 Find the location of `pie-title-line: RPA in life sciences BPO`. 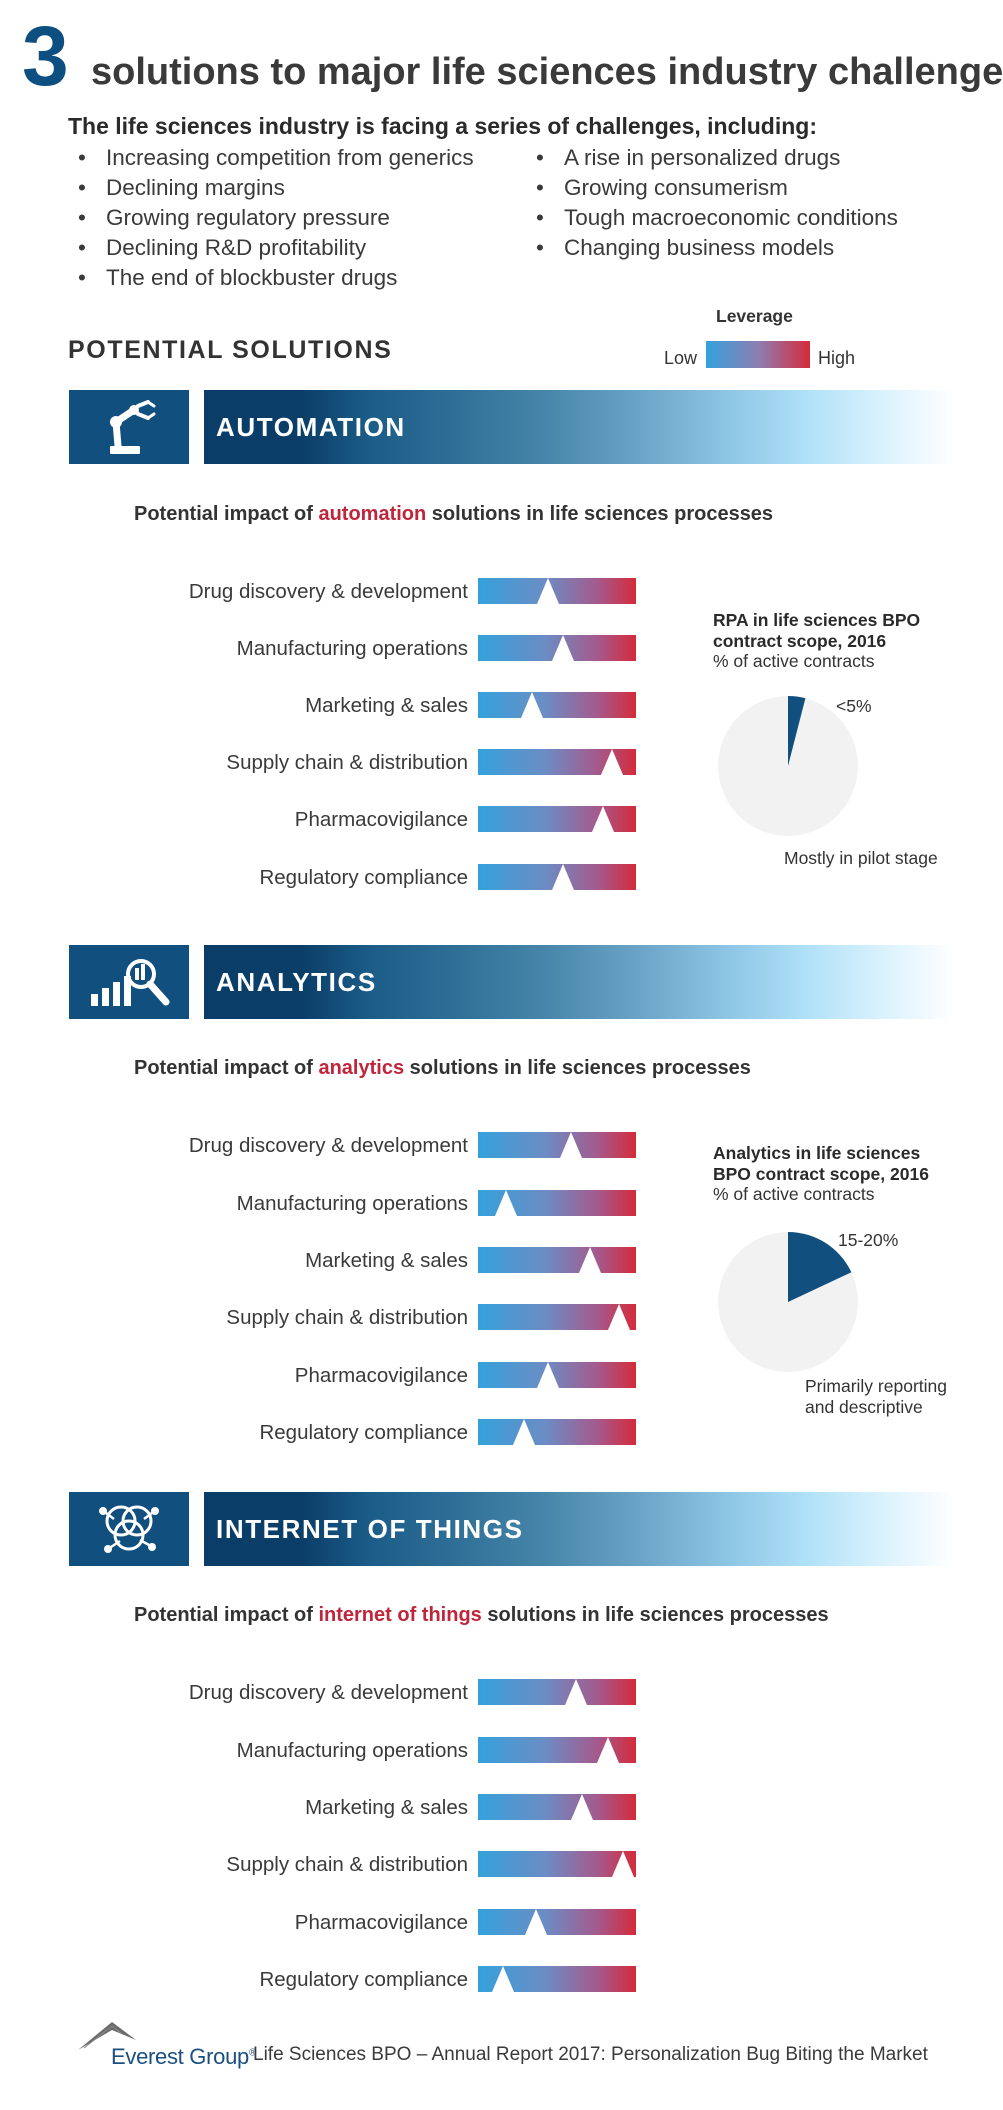

pie-title-line: RPA in life sciences BPO is located at coordinates (817, 620).